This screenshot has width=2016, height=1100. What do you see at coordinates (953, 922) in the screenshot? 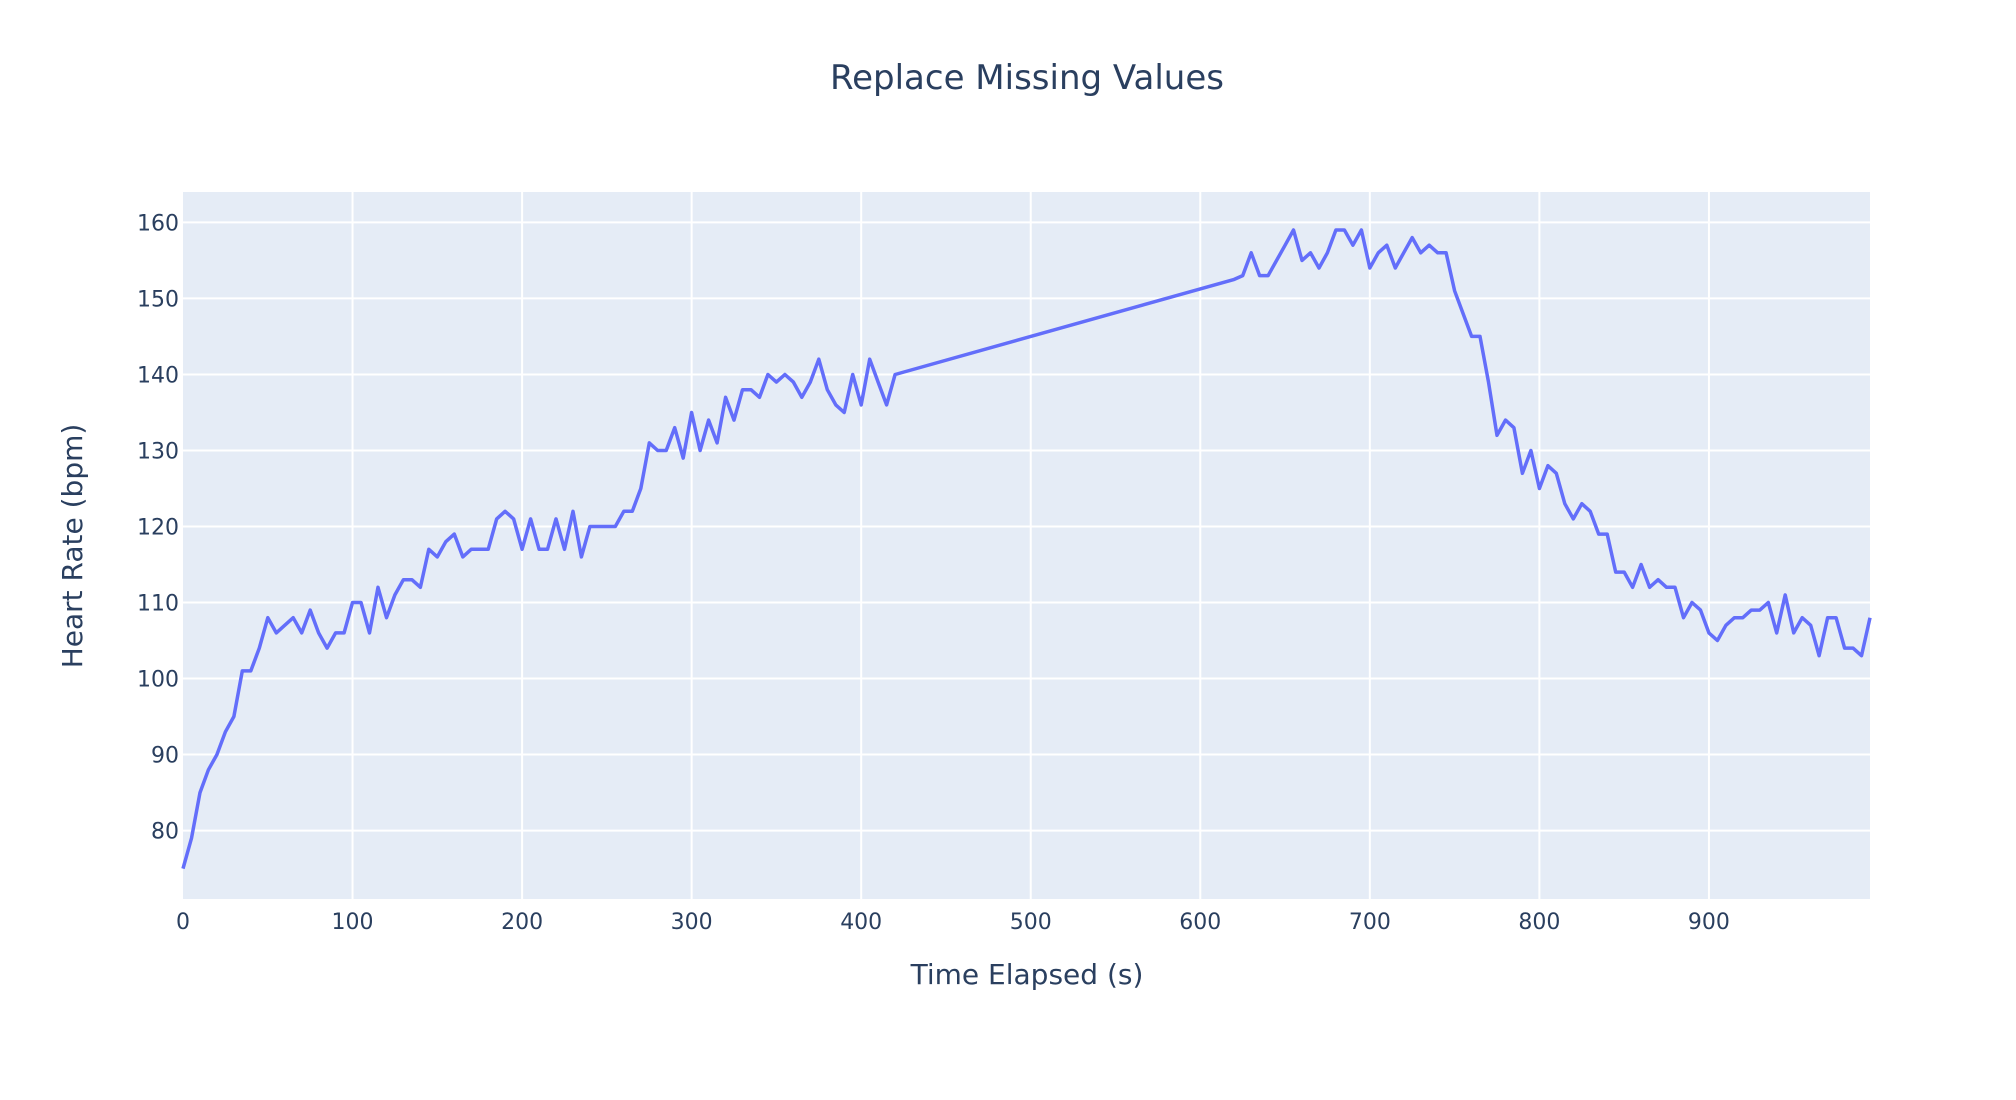
I see `x-axis-tick-labels: 0 100 200 300 400 500 600 700 800 900` at bounding box center [953, 922].